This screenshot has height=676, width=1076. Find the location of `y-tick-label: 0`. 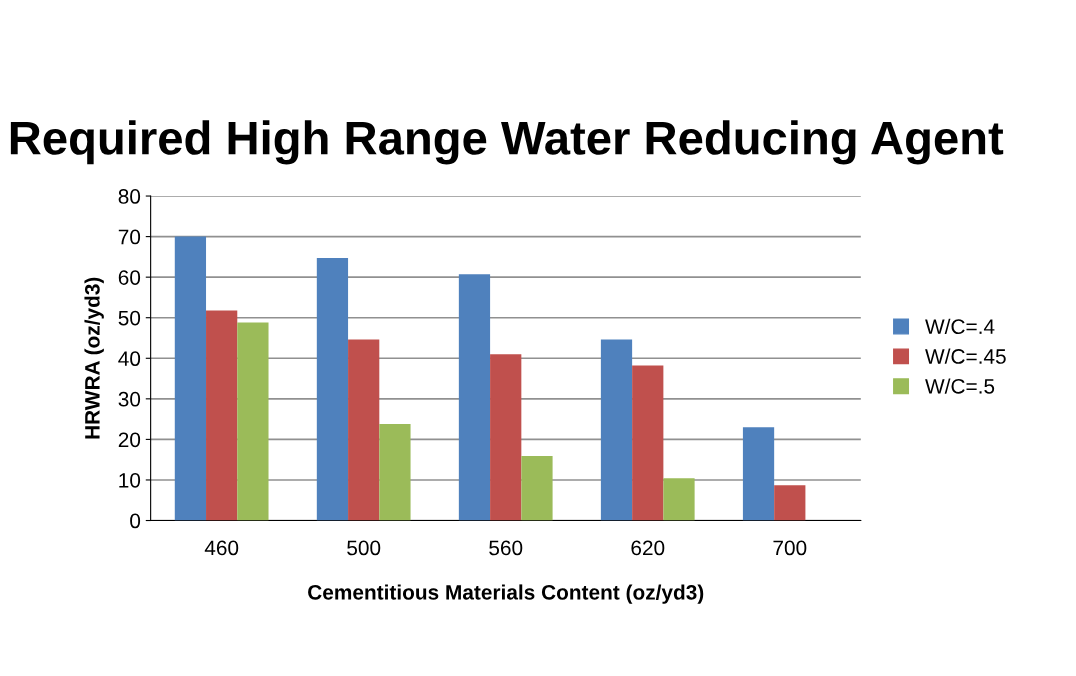

y-tick-label: 0 is located at coordinates (135, 521).